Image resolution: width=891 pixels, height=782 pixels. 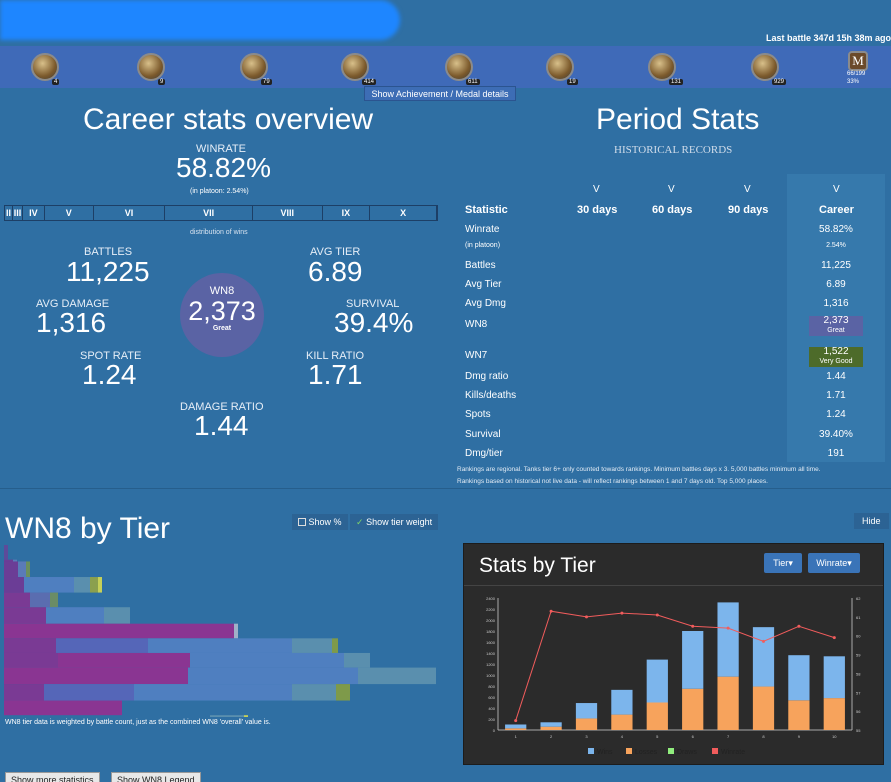 I want to click on show-more-statistics-button: Show more statistics, so click(x=52, y=777).